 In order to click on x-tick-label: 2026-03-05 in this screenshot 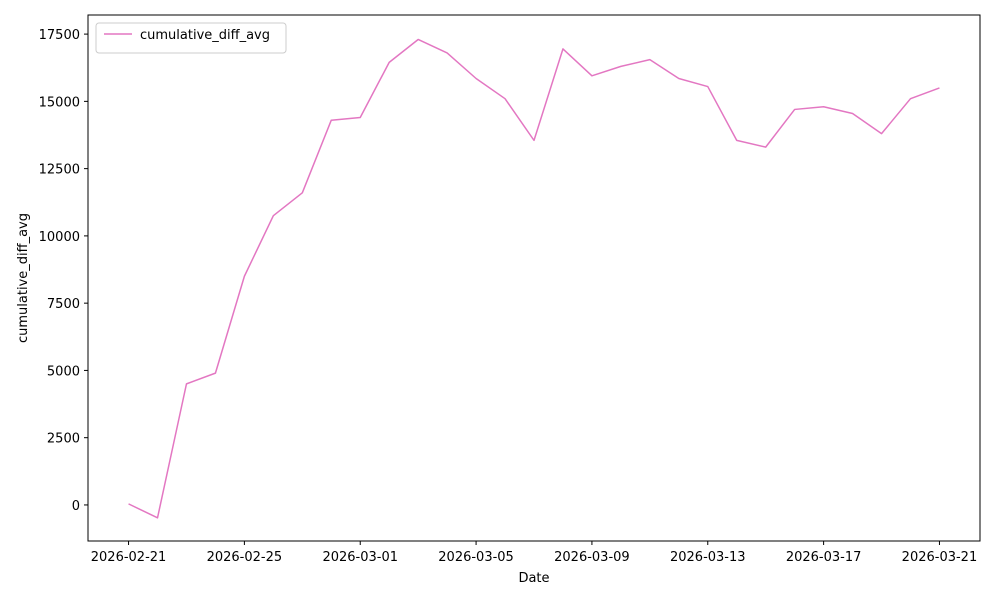, I will do `click(476, 557)`.